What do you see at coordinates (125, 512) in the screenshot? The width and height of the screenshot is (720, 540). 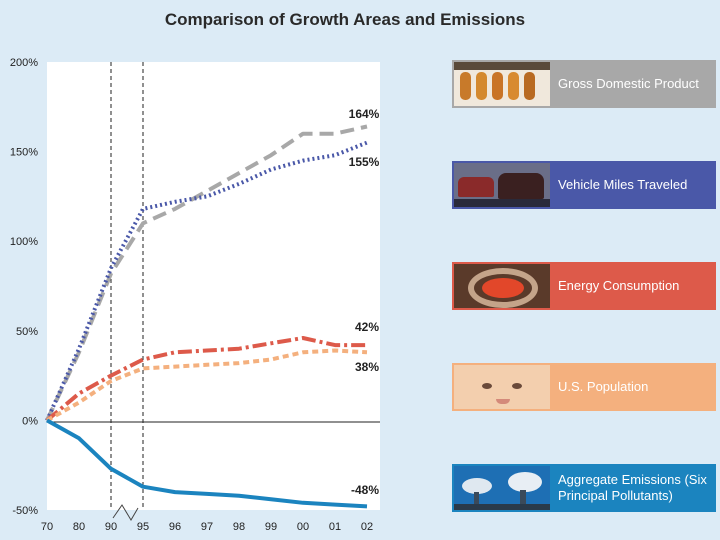 I see `axis-break-mark` at bounding box center [125, 512].